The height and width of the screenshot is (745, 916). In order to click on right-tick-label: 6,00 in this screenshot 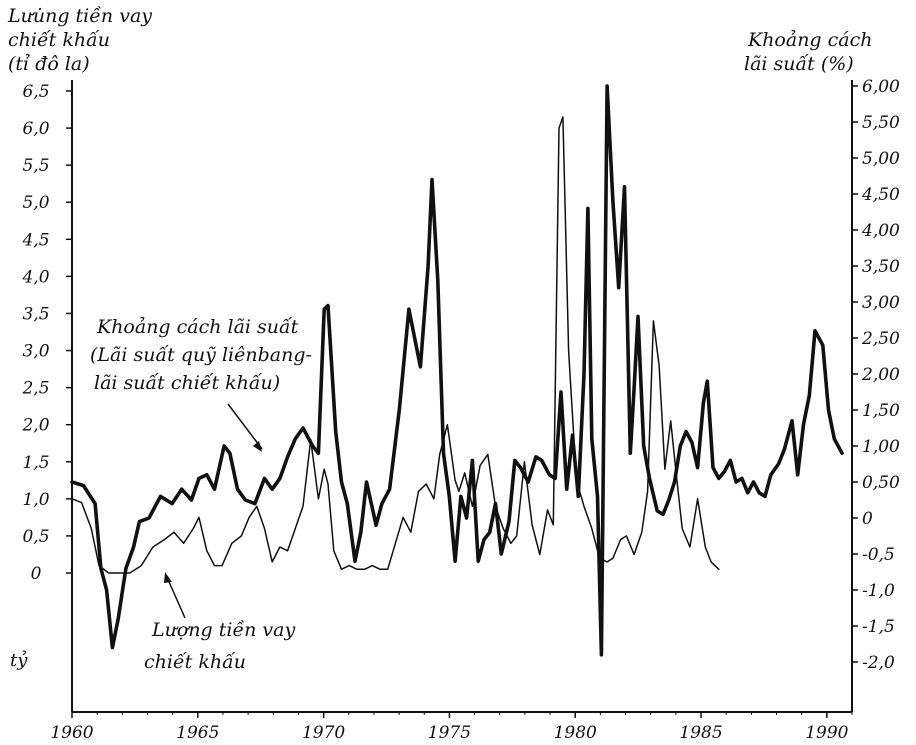, I will do `click(881, 87)`.